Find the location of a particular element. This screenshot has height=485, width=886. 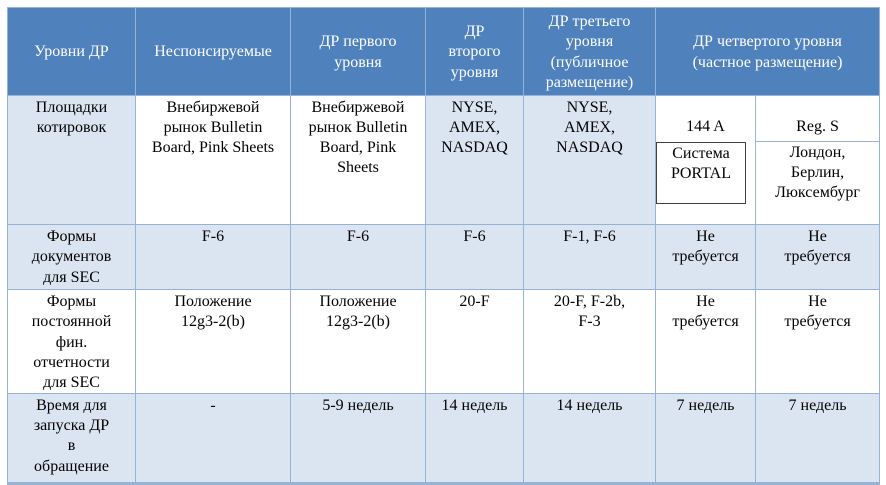

header-cell-unsponsored: Неспонсируемые is located at coordinates (213, 51).